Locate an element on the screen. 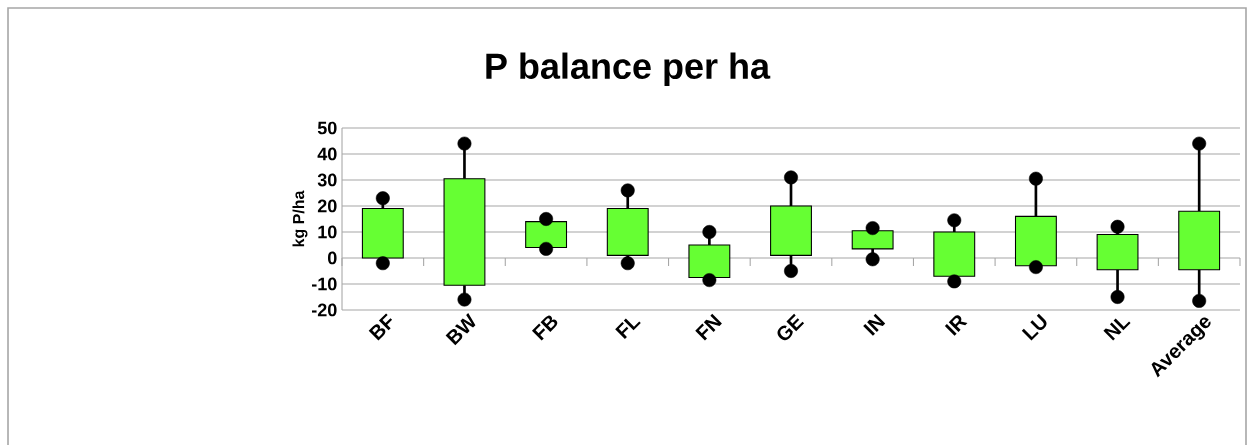 The image size is (1254, 445). x-tick-label: IR is located at coordinates (956, 325).